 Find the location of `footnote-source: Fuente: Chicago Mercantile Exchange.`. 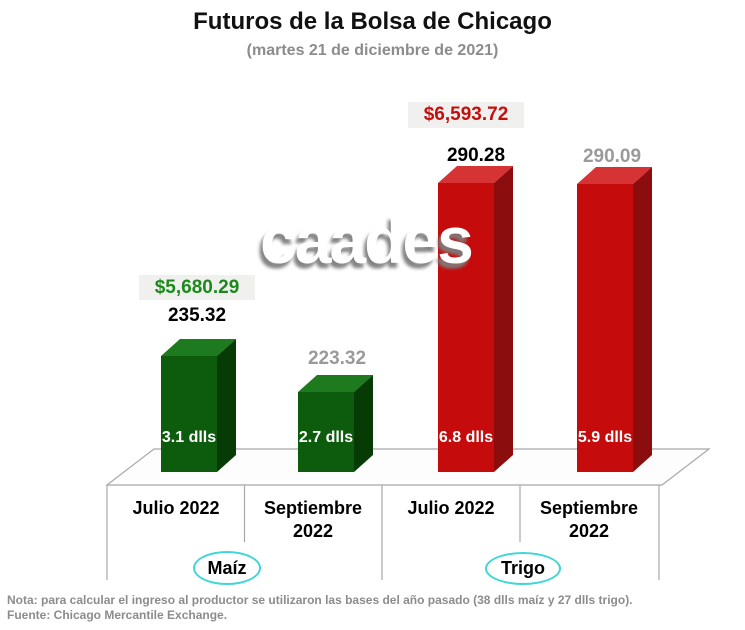

footnote-source: Fuente: Chicago Mercantile Exchange. is located at coordinates (117, 615).